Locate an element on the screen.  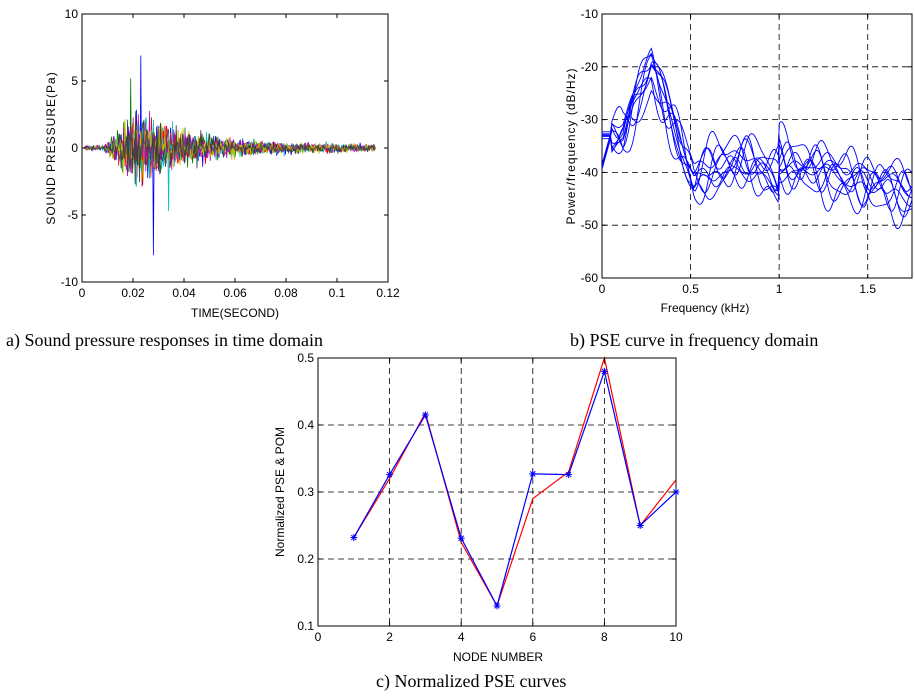
x-tick-label: 0.02 is located at coordinates (133, 293).